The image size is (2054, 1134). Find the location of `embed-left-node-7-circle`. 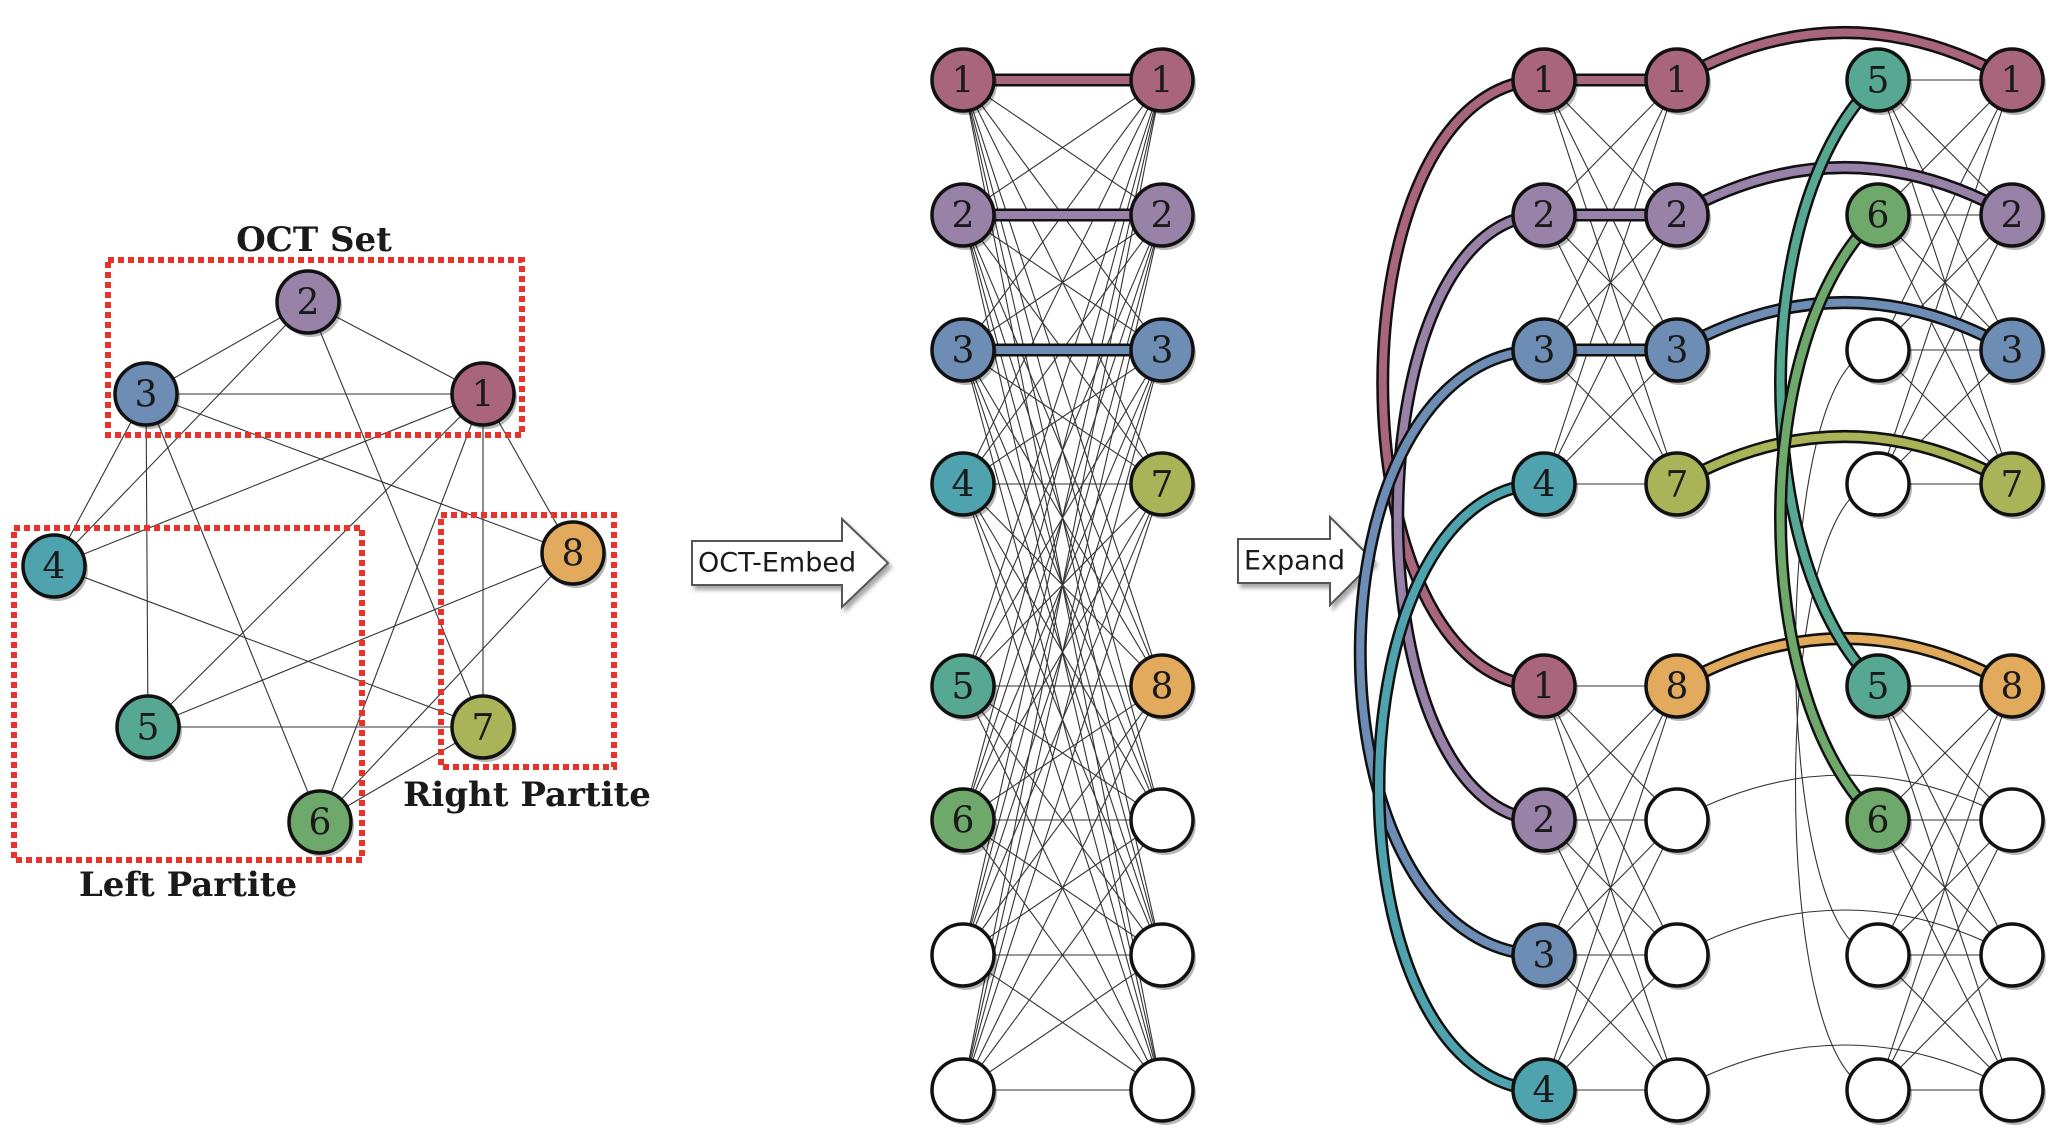

embed-left-node-7-circle is located at coordinates (963, 1090).